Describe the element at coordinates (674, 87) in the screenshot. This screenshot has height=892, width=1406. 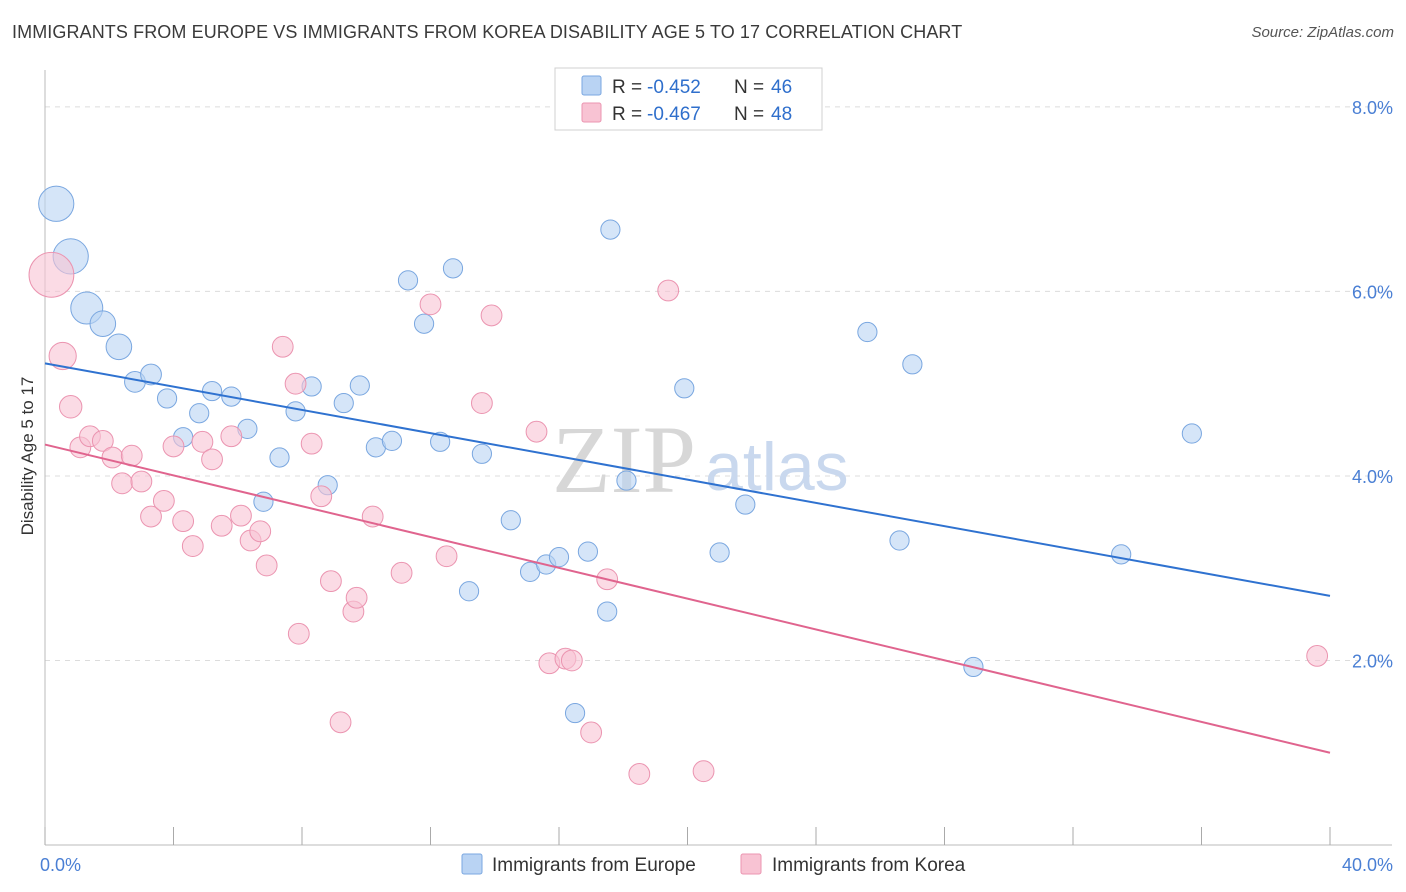
I see `legend-r-value-europe: -0.452` at that location.